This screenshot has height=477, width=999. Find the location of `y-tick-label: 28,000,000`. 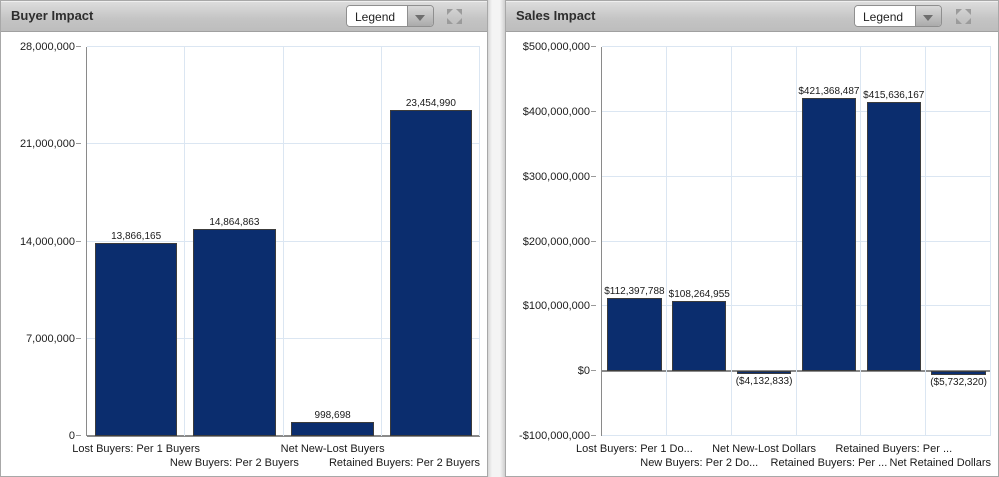

y-tick-label: 28,000,000 is located at coordinates (47, 47).